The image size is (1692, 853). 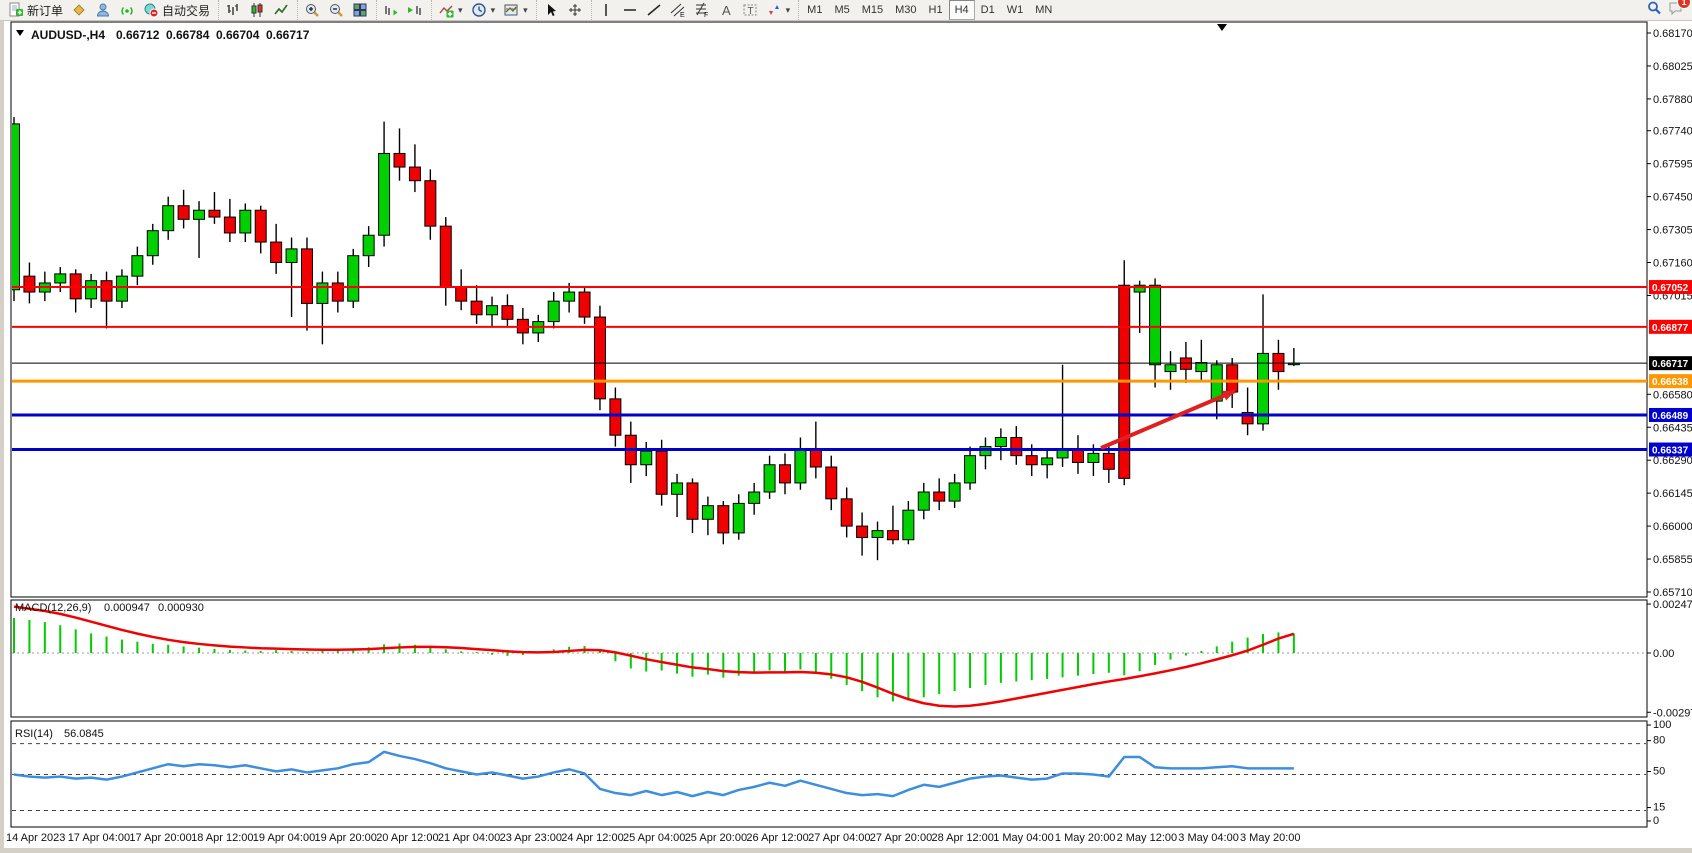 I want to click on autotrading-button: 自动交易, so click(x=176, y=10).